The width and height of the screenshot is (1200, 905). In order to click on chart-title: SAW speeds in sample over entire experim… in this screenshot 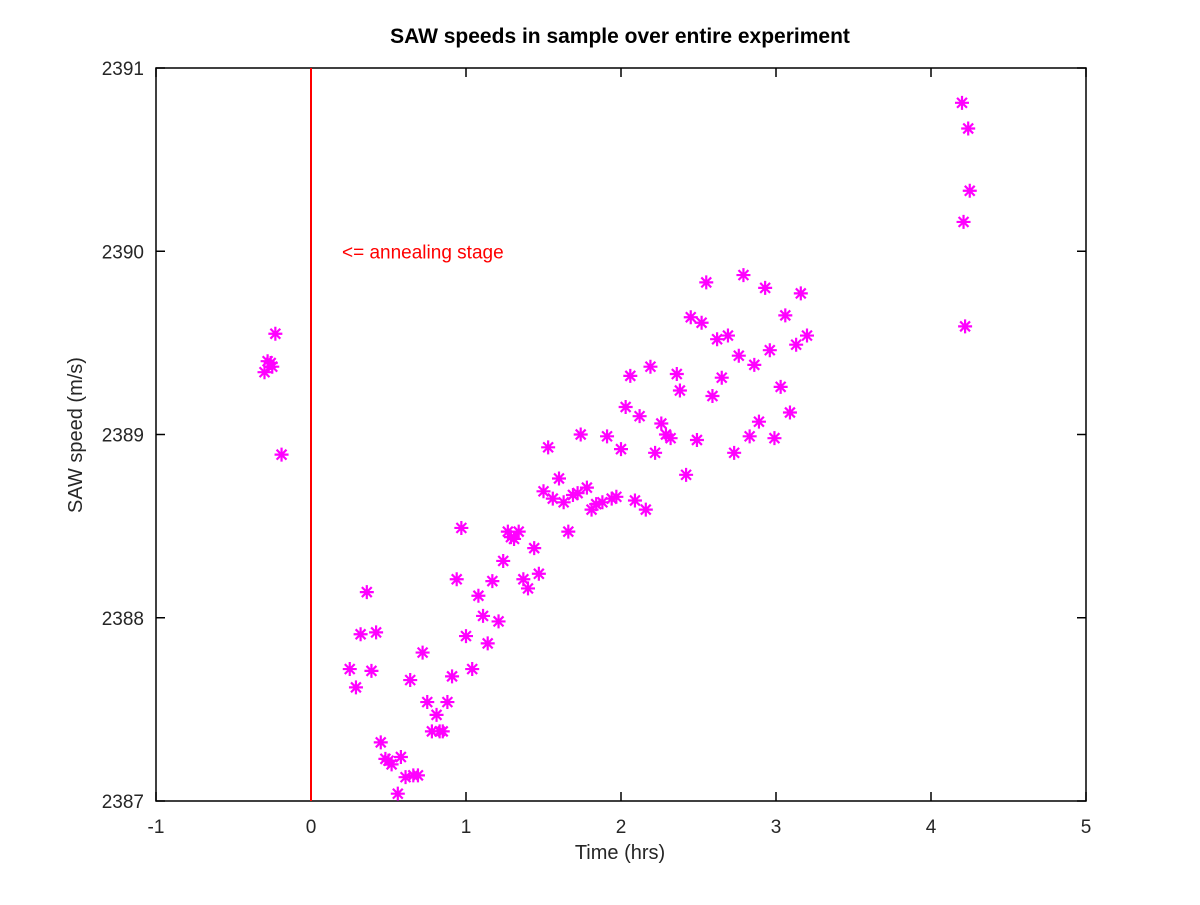, I will do `click(620, 36)`.